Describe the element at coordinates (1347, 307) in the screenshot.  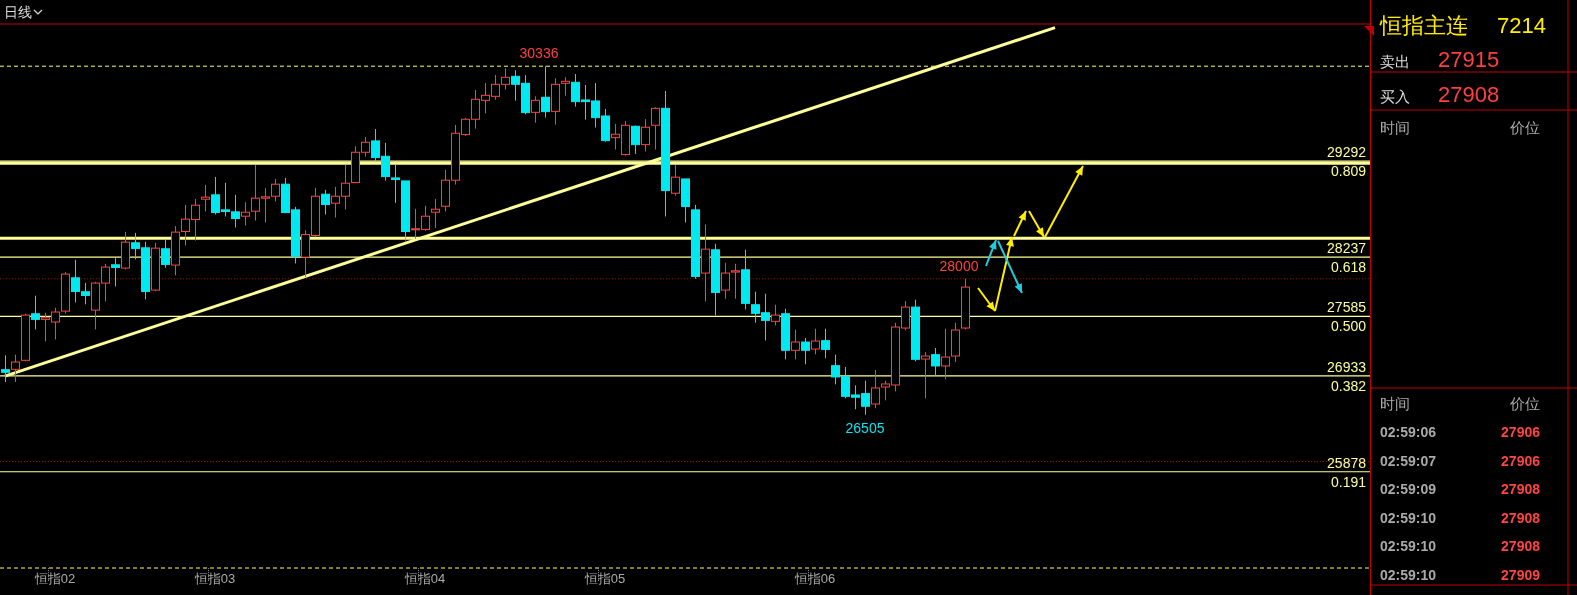
I see `ref-line-label: 27585` at that location.